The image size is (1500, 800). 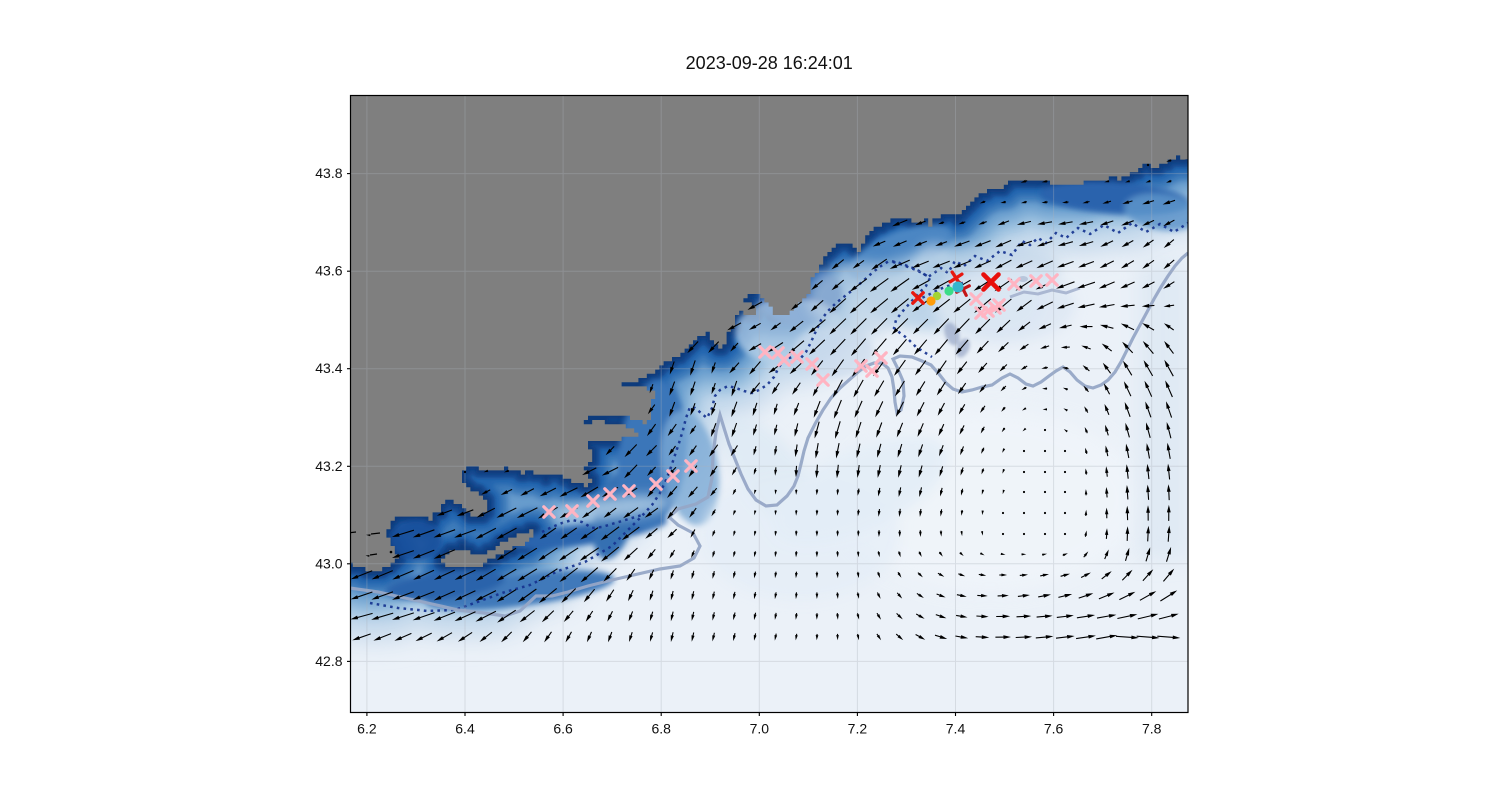 I want to click on svg-text: 6.2, so click(x=367, y=729).